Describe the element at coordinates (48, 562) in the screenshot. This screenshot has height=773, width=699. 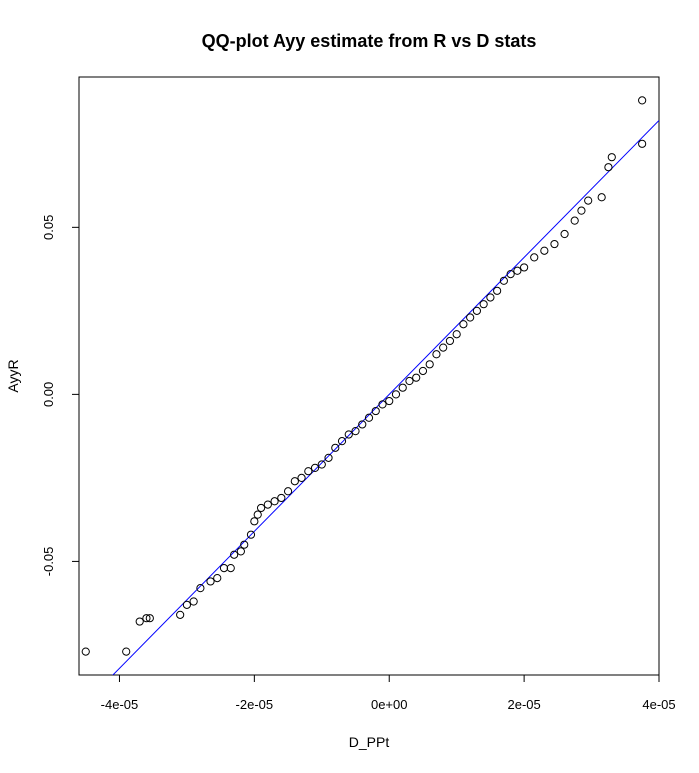
I see `y-tick-label: -0.05` at that location.